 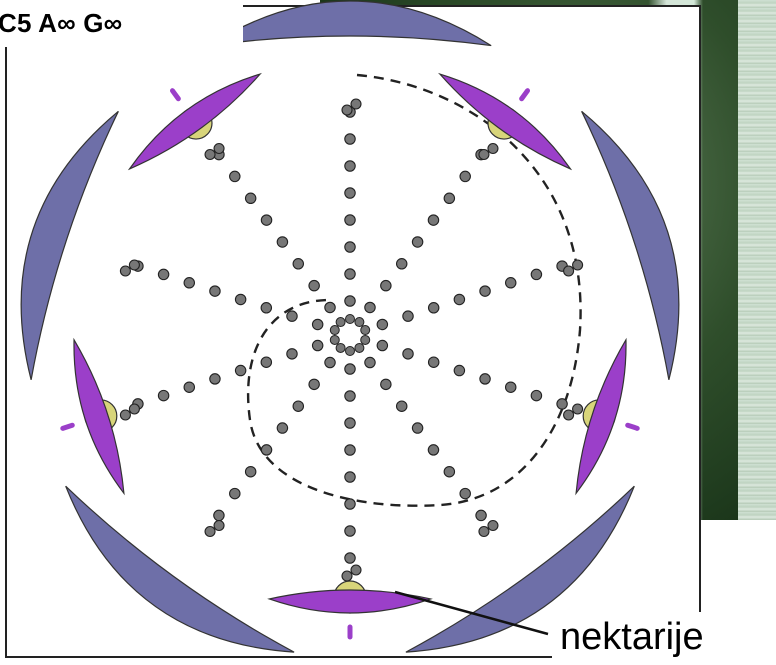 I want to click on nectary-label: nektarije, so click(x=632, y=637).